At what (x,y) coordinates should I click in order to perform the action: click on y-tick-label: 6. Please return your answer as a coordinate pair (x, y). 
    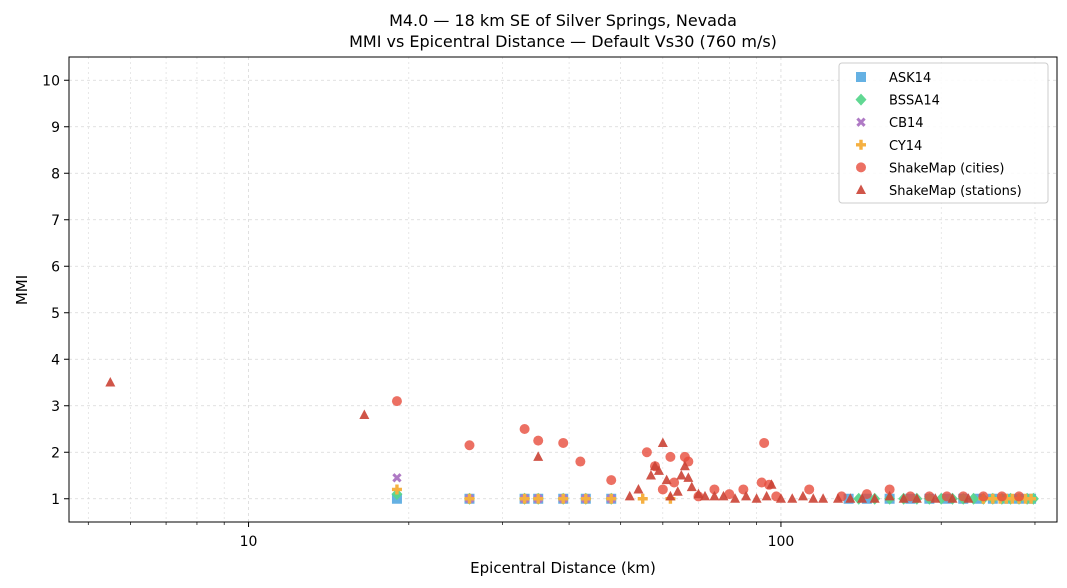
    Looking at the image, I should click on (55, 267).